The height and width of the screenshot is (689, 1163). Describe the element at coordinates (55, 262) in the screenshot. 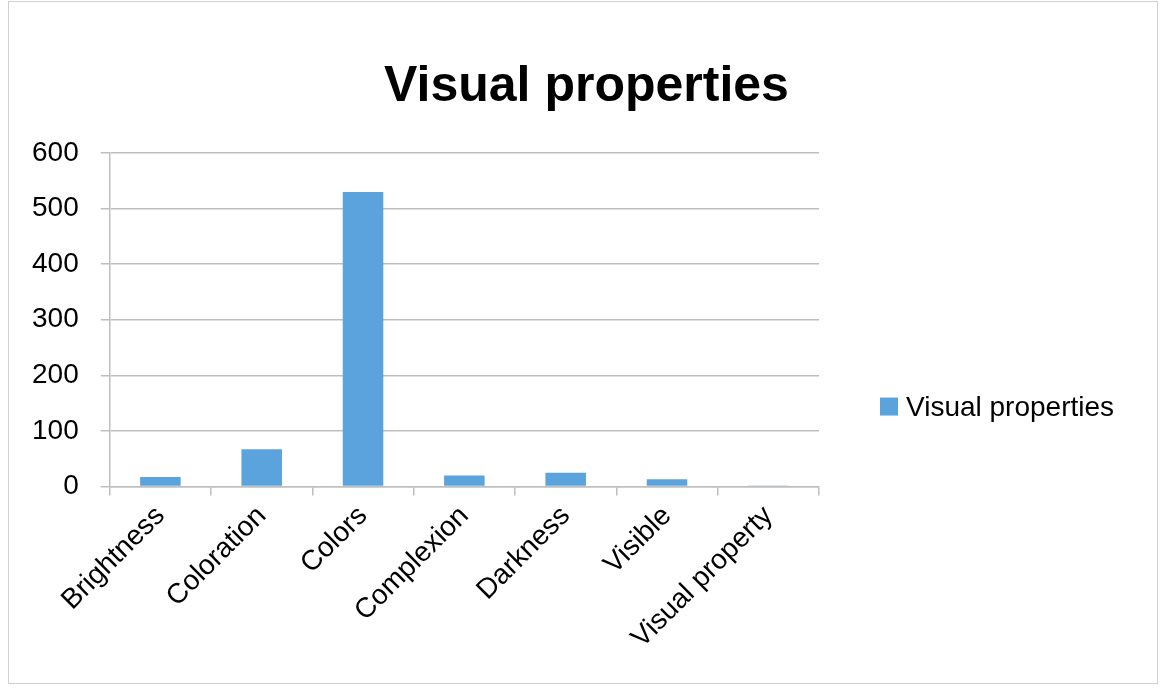

I see `y-tick-label: 400` at that location.